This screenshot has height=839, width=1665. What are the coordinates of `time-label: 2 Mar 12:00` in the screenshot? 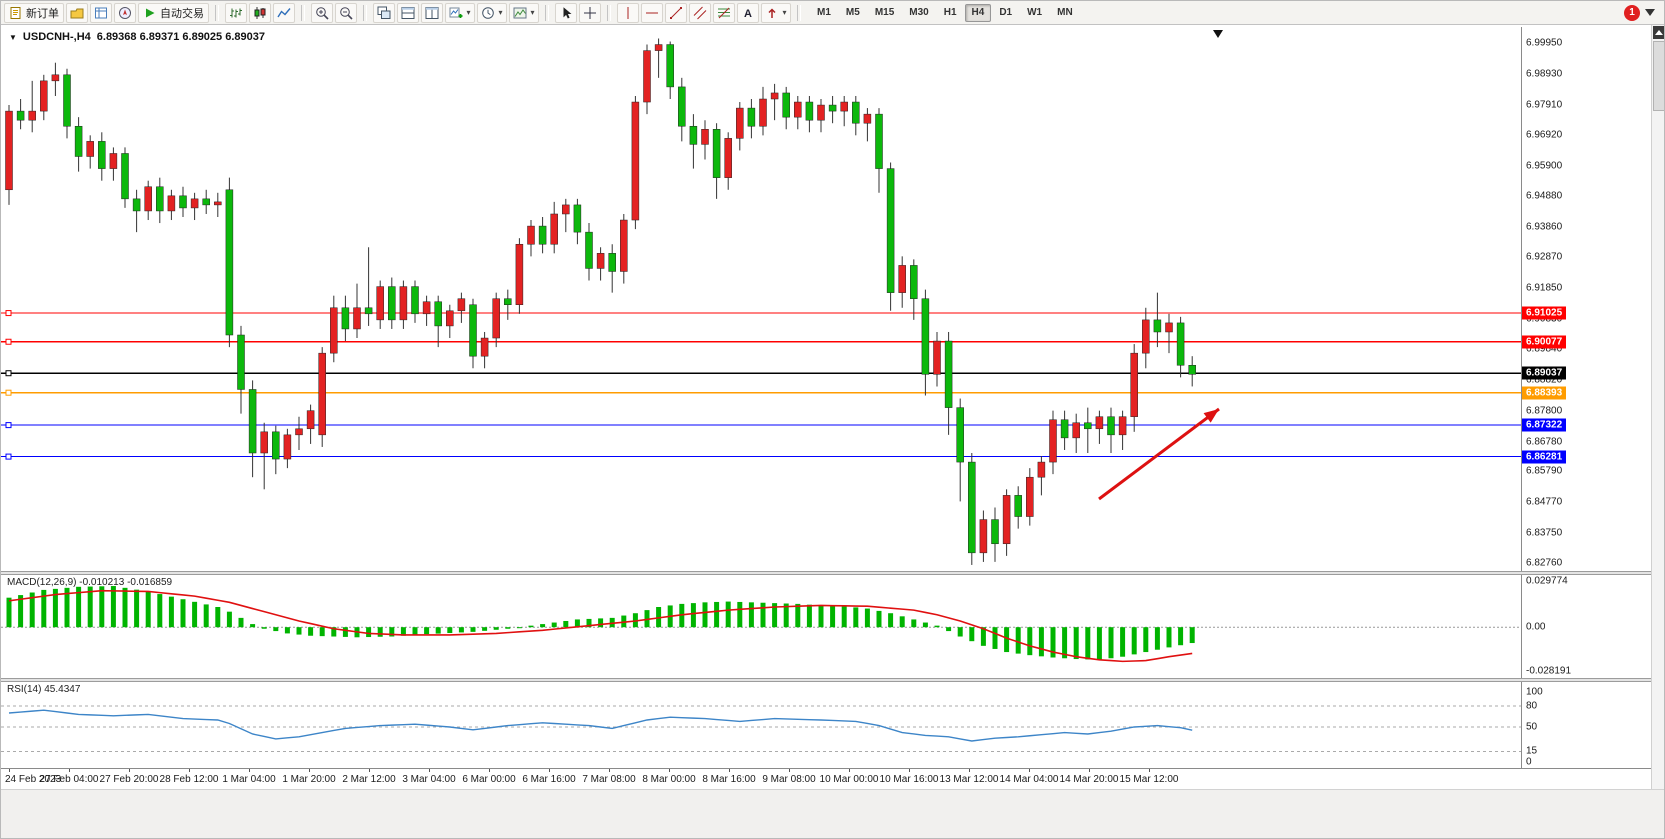 It's located at (369, 779).